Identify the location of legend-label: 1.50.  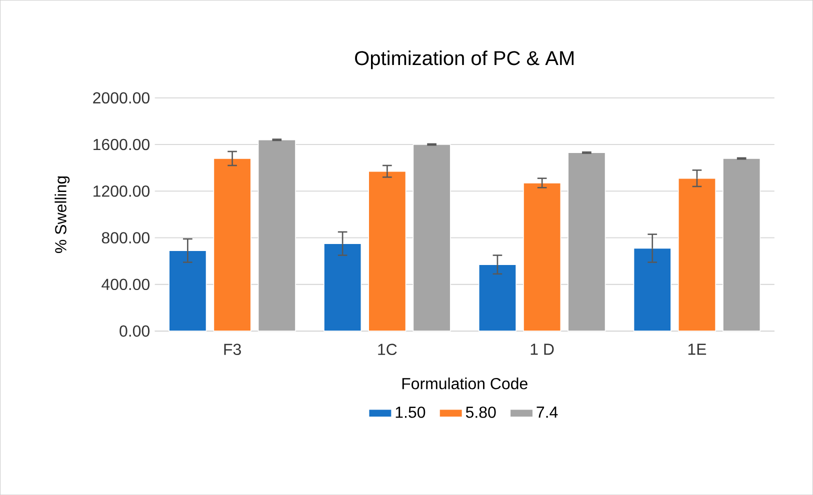
(411, 412).